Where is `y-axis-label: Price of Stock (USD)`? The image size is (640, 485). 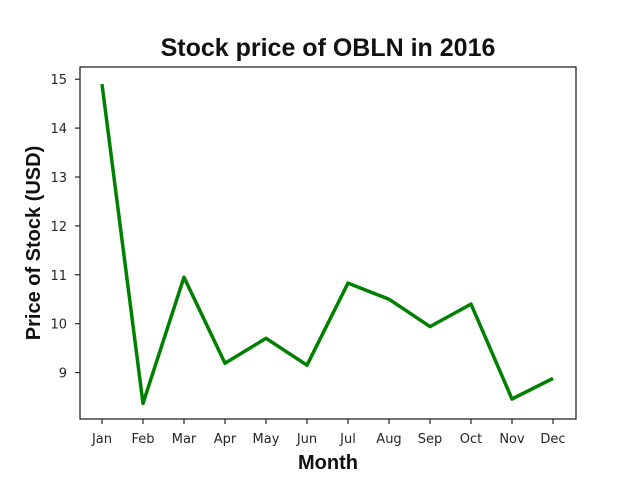
y-axis-label: Price of Stock (USD) is located at coordinates (34, 243).